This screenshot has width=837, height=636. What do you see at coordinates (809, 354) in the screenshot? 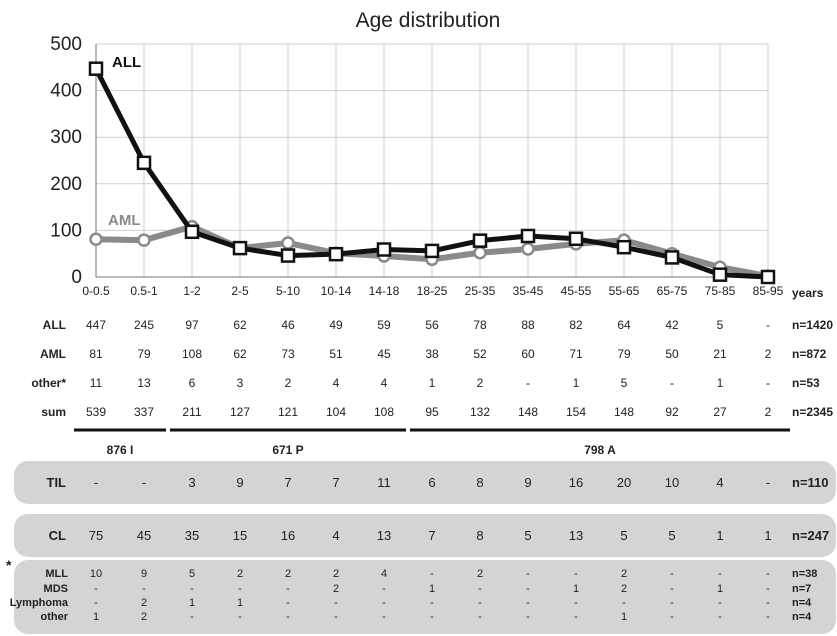
I see `row-total: n=872` at bounding box center [809, 354].